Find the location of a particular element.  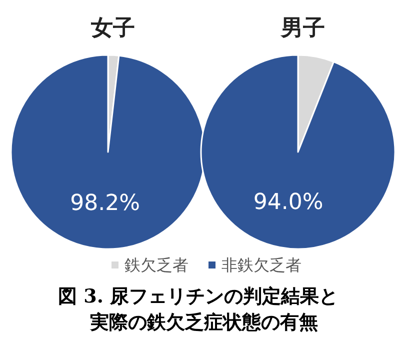

caption: 図 3. 尿フェリチンの判定結果と is located at coordinates (198, 297).